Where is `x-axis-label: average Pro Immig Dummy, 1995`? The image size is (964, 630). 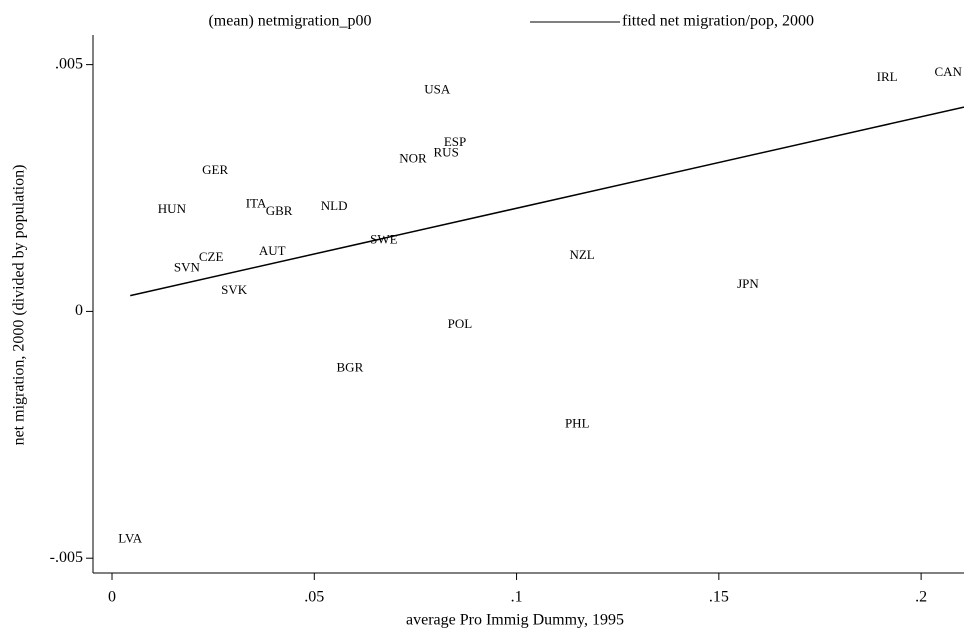 x-axis-label: average Pro Immig Dummy, 1995 is located at coordinates (515, 620).